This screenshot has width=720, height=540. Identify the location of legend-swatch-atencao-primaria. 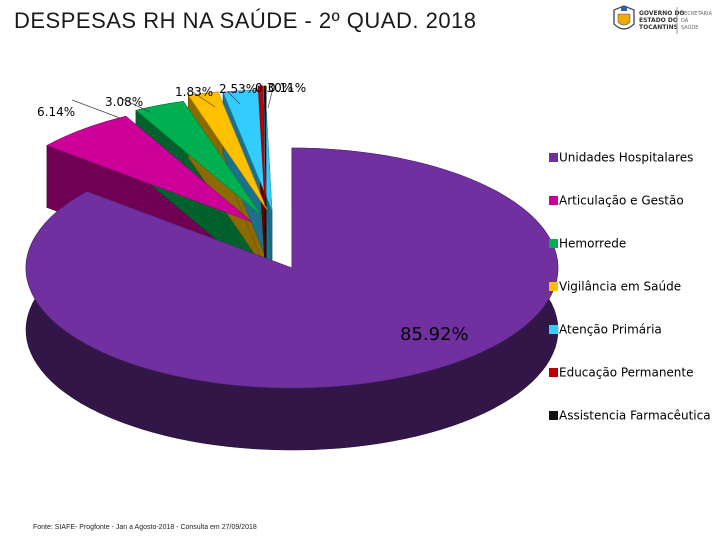
(553, 329).